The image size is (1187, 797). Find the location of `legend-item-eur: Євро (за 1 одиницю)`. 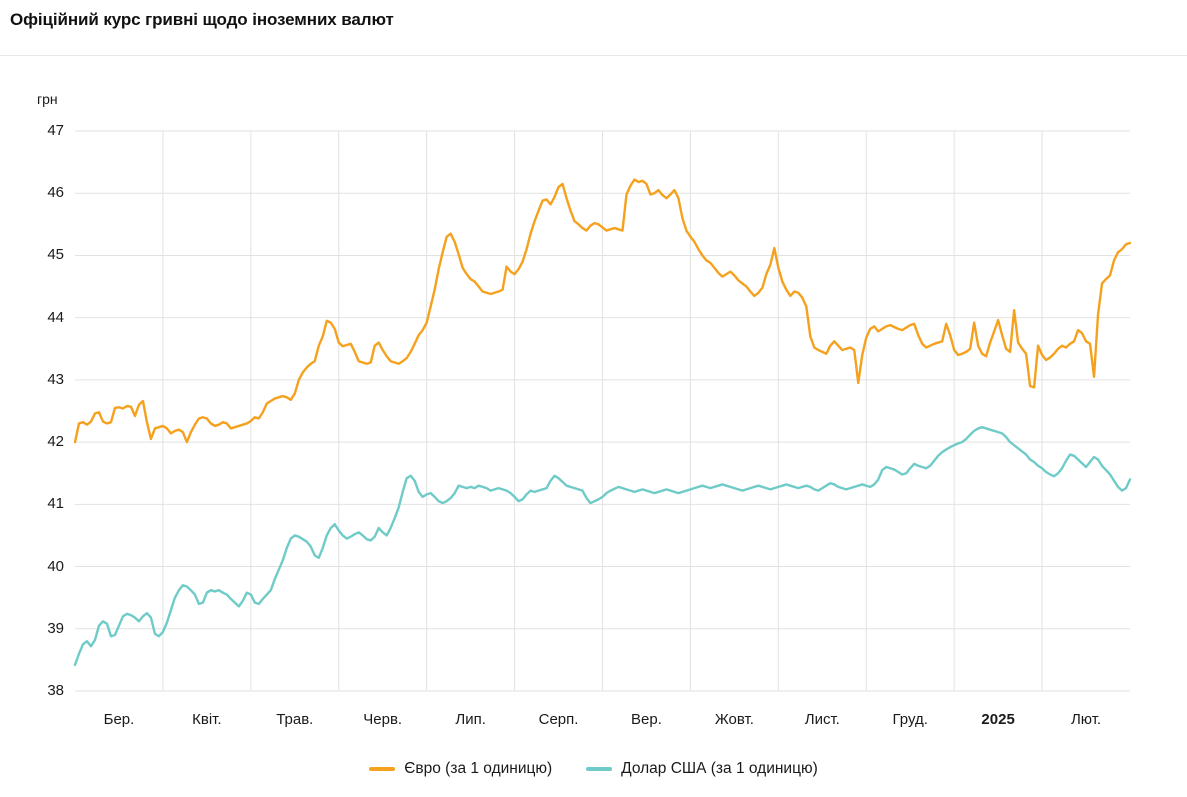

legend-item-eur: Євро (за 1 одиницю) is located at coordinates (460, 769).